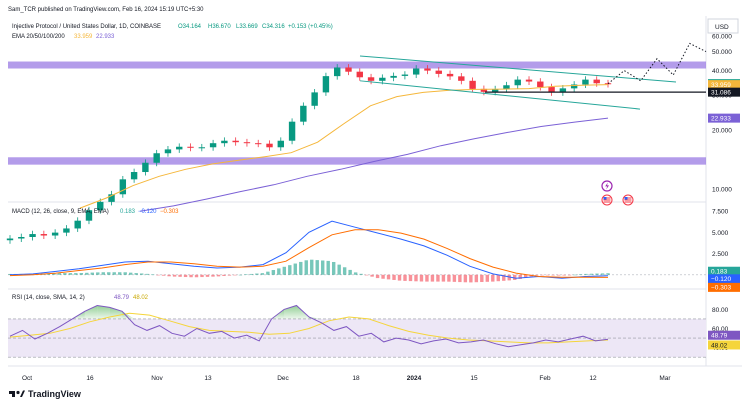 This screenshot has height=408, width=750. What do you see at coordinates (190, 27) in the screenshot?
I see `ohlc-open: O34.164` at bounding box center [190, 27].